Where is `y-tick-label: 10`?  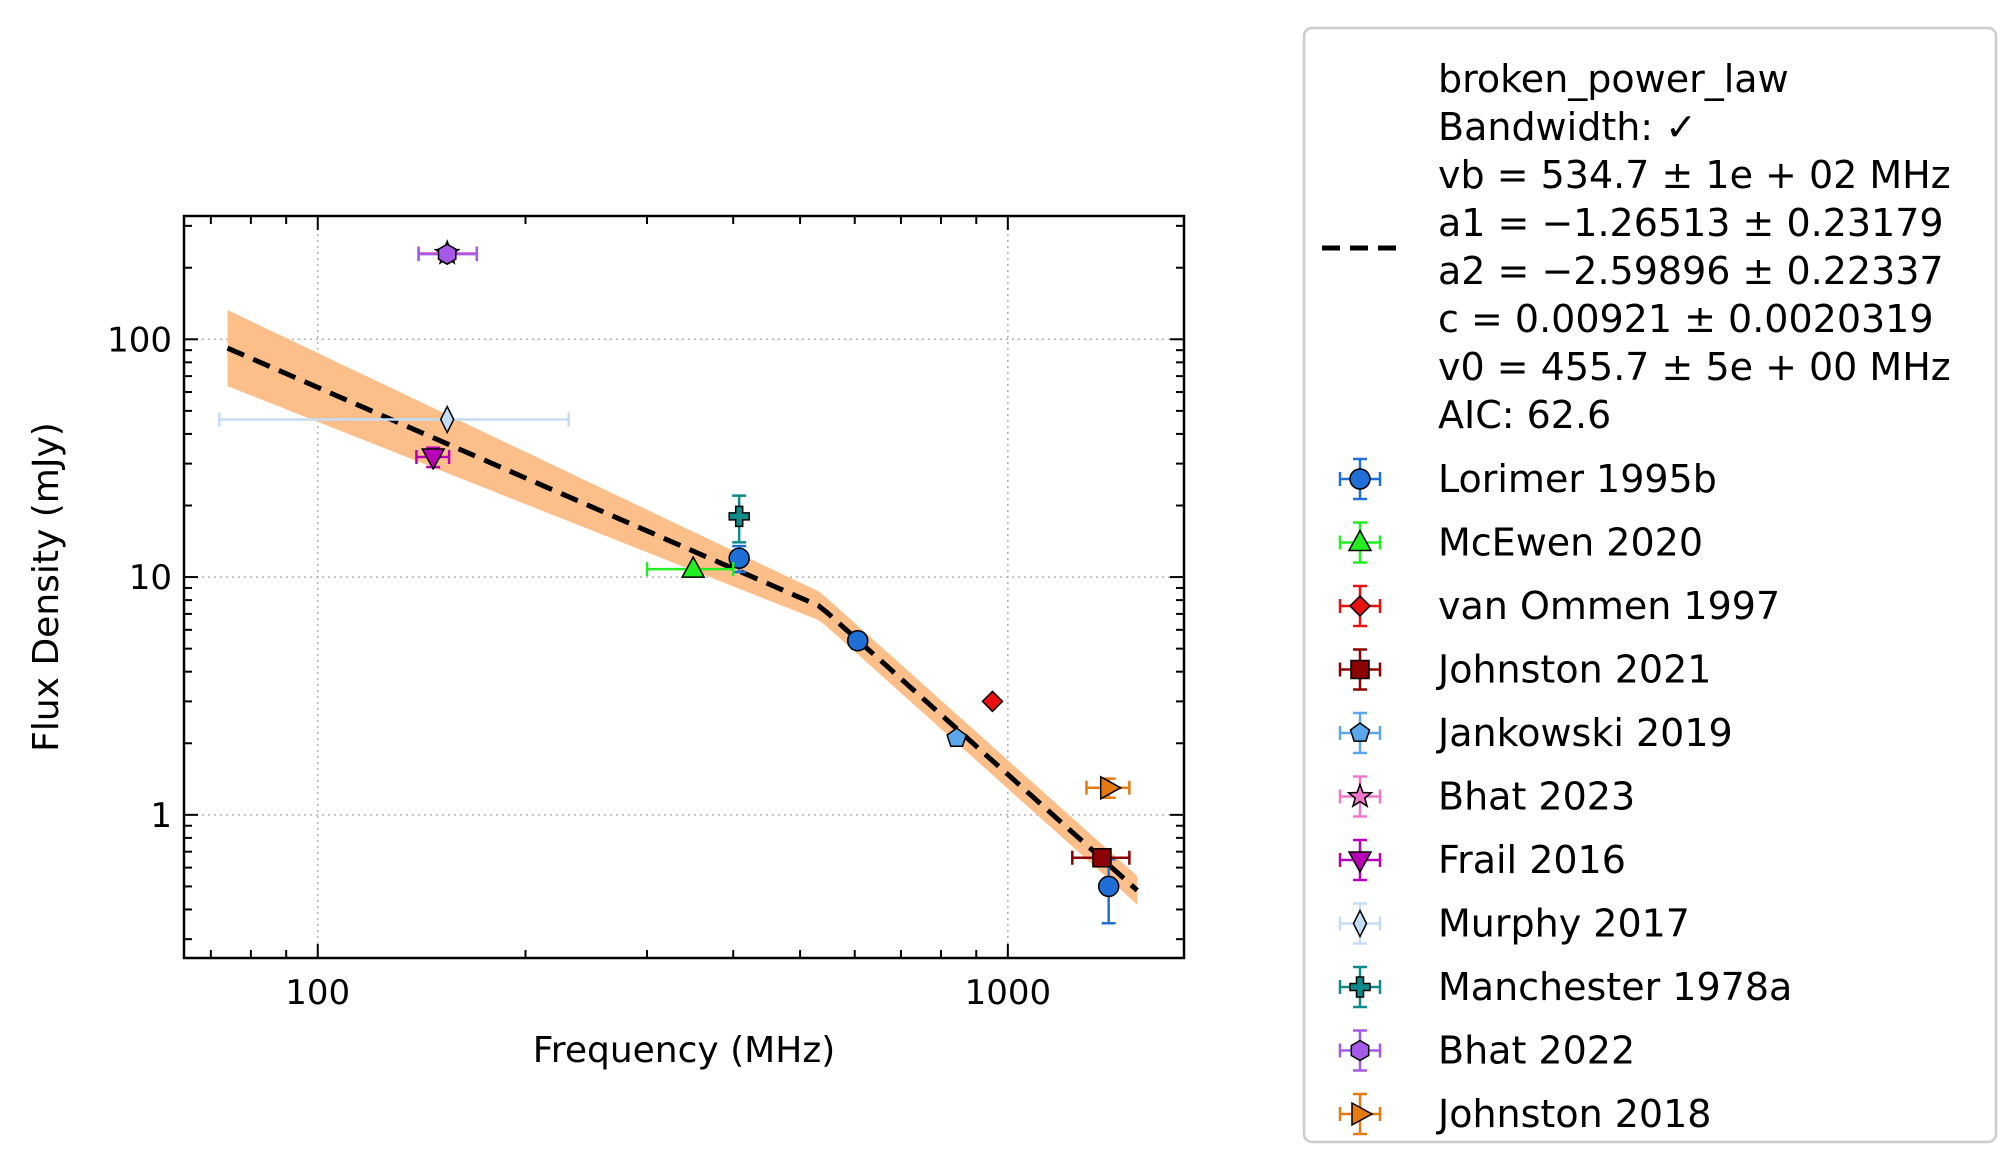
y-tick-label: 10 is located at coordinates (150, 578).